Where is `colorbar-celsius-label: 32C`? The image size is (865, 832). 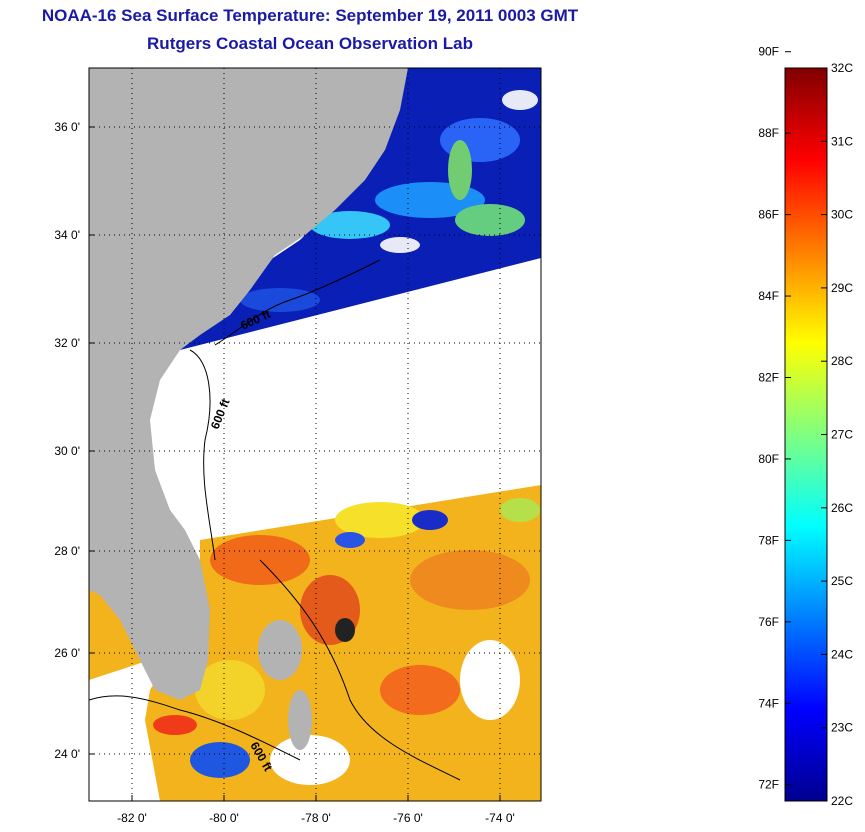
colorbar-celsius-label: 32C is located at coordinates (842, 68).